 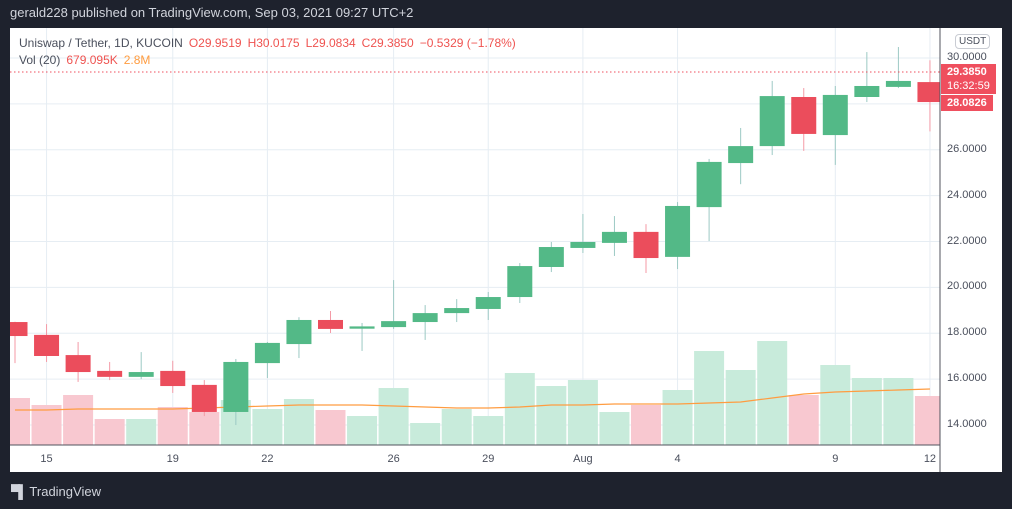 What do you see at coordinates (967, 286) in the screenshot?
I see `price-tick: 20.0000` at bounding box center [967, 286].